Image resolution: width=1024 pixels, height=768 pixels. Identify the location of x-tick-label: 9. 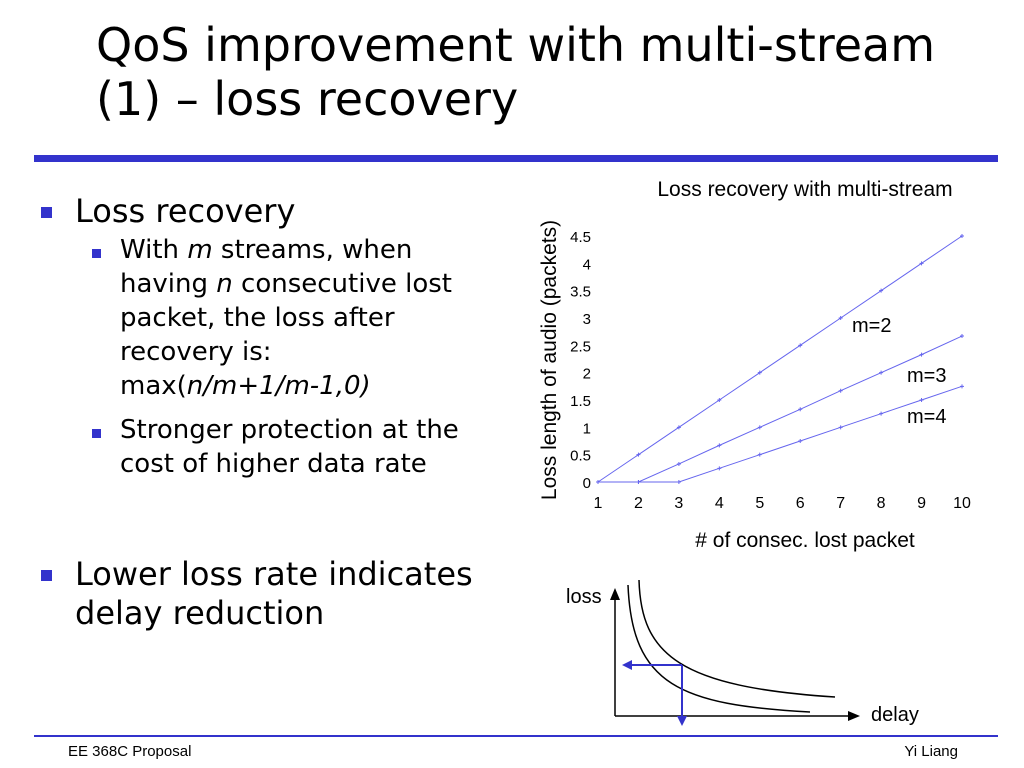
(921, 503).